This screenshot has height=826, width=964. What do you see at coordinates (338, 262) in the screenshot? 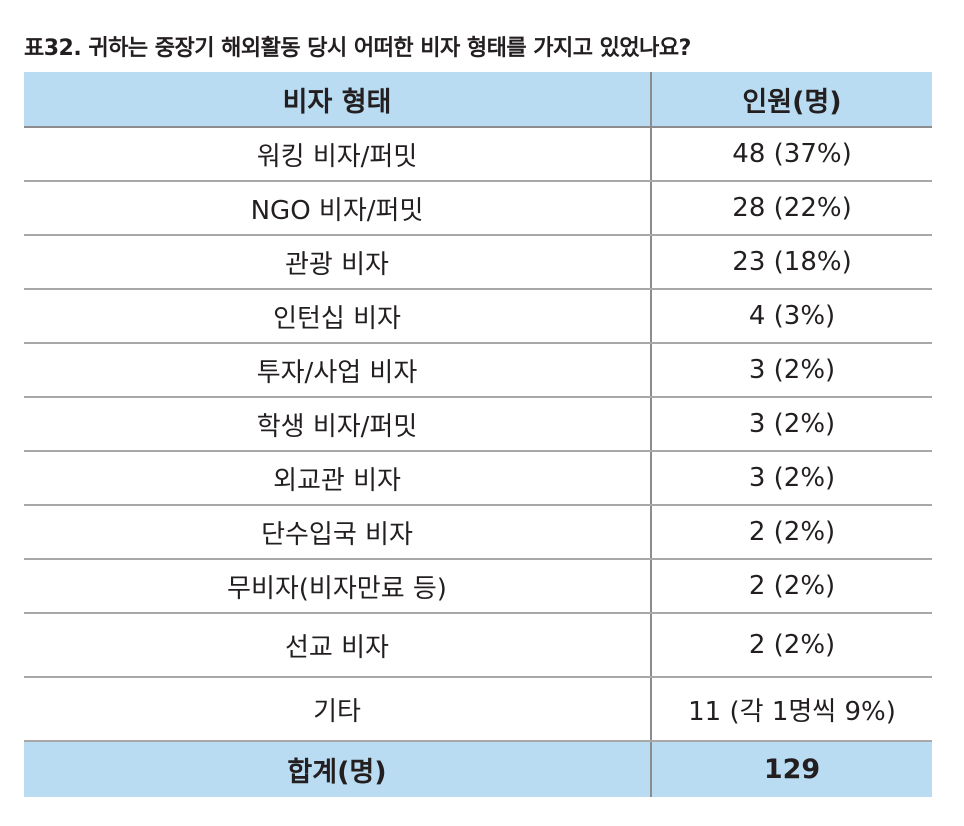
I see `visa-type-cell: 관광 비자` at bounding box center [338, 262].